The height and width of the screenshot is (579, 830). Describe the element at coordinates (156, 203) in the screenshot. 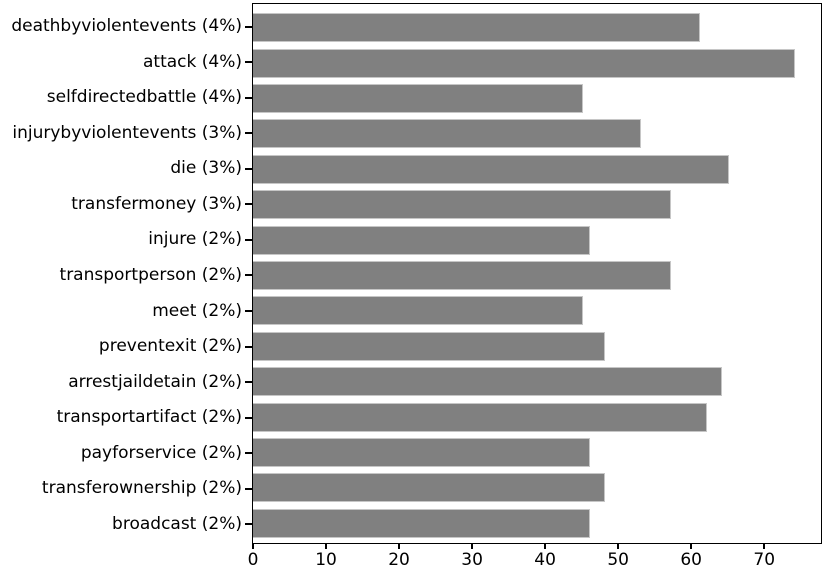

I see `category-label: transfermoney (3%)` at that location.